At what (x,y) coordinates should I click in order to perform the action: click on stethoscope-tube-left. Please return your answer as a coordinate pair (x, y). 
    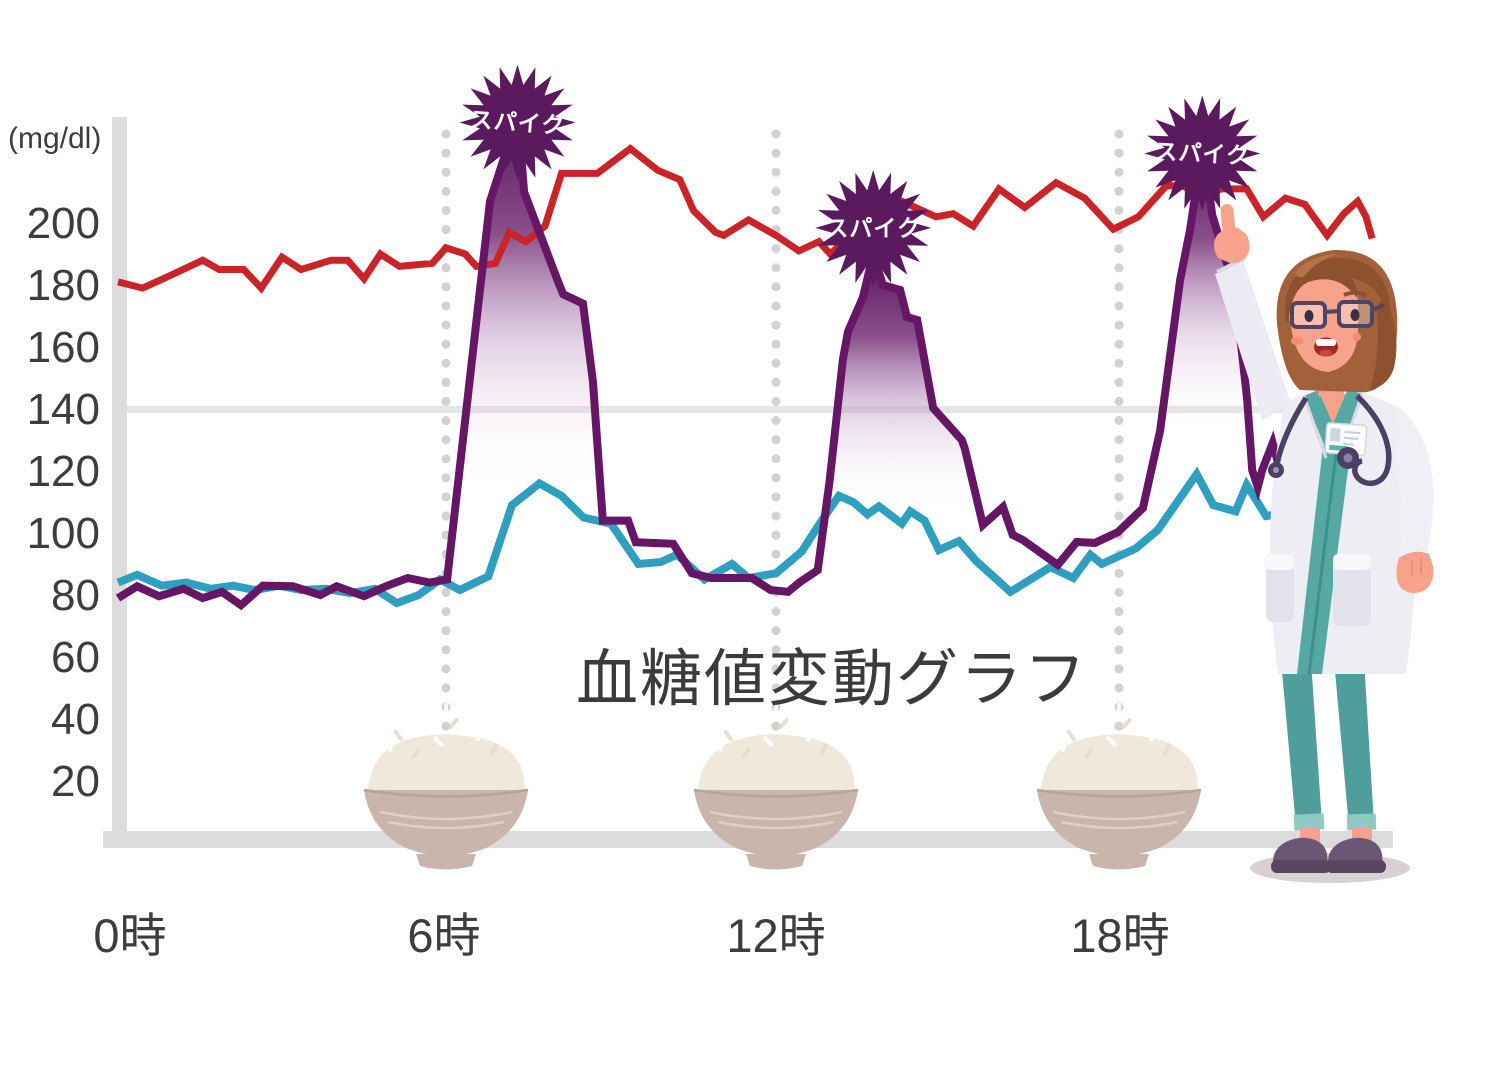
    Looking at the image, I should click on (1291, 430).